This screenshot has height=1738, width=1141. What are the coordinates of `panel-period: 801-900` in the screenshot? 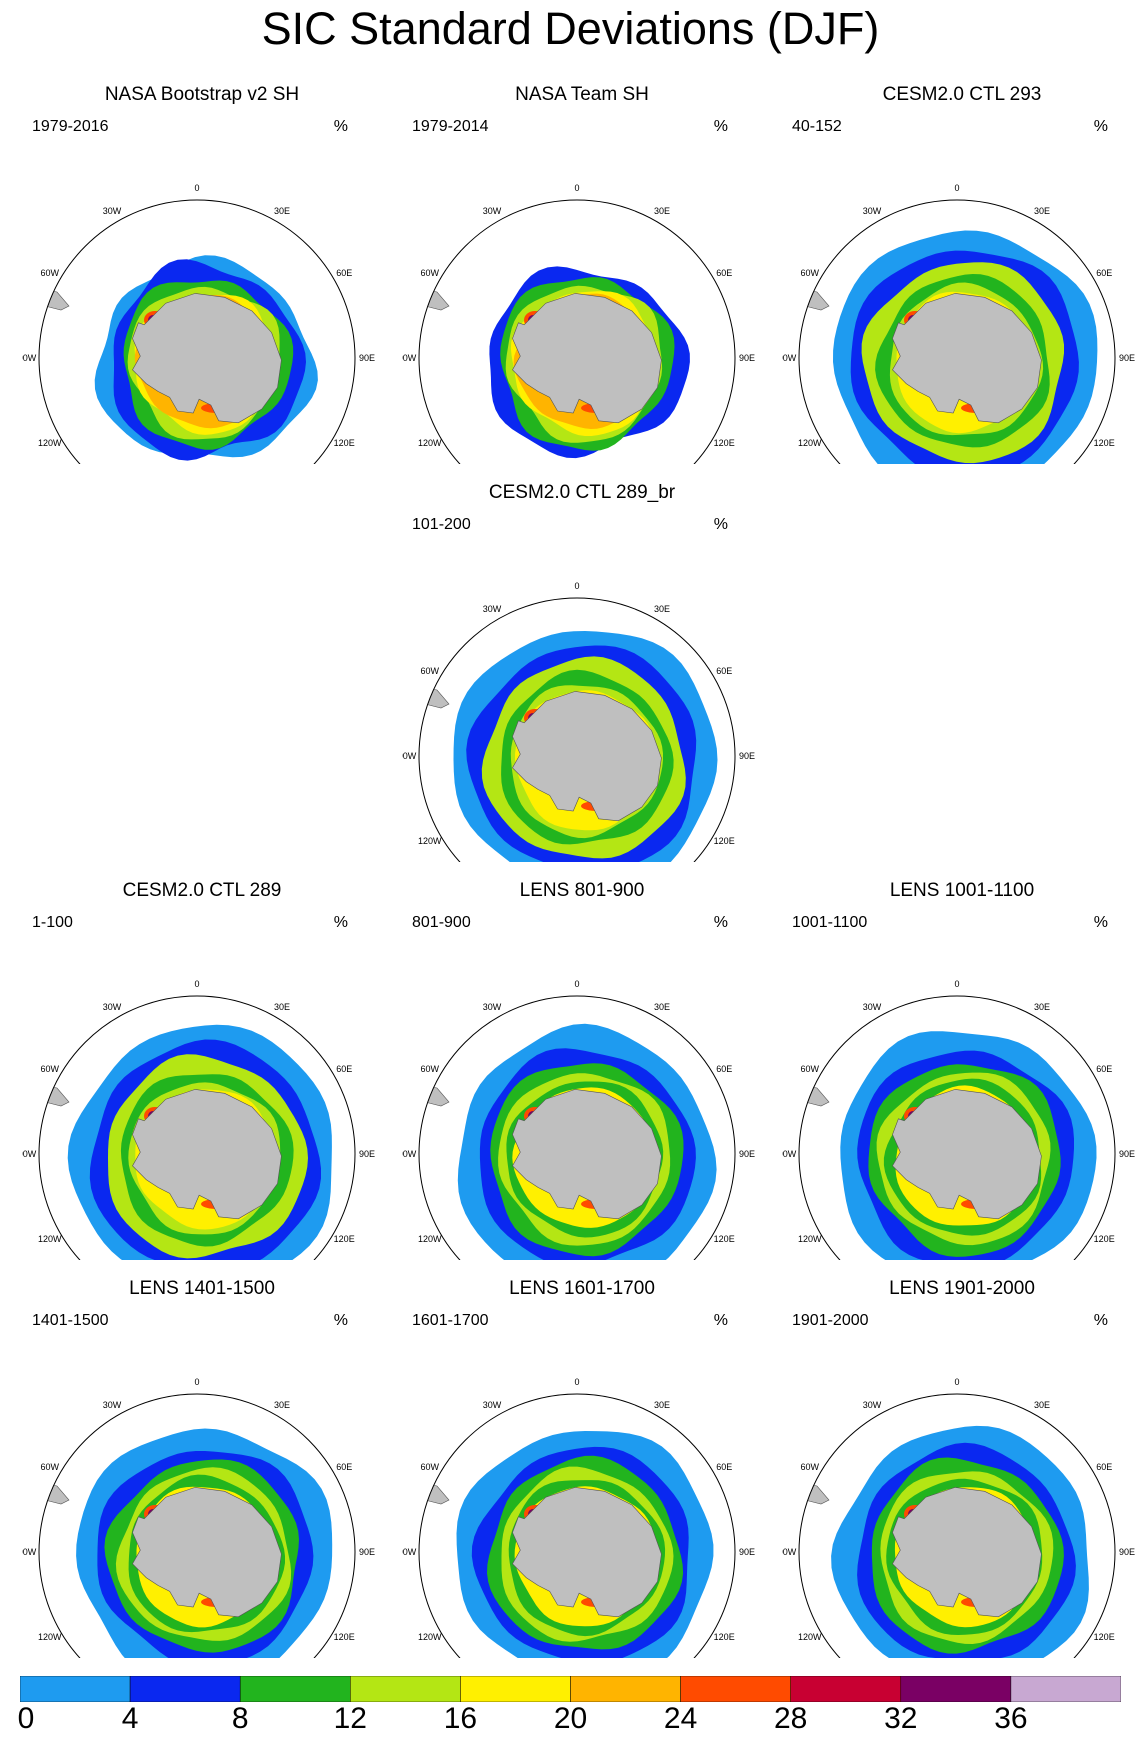 It's located at (441, 922).